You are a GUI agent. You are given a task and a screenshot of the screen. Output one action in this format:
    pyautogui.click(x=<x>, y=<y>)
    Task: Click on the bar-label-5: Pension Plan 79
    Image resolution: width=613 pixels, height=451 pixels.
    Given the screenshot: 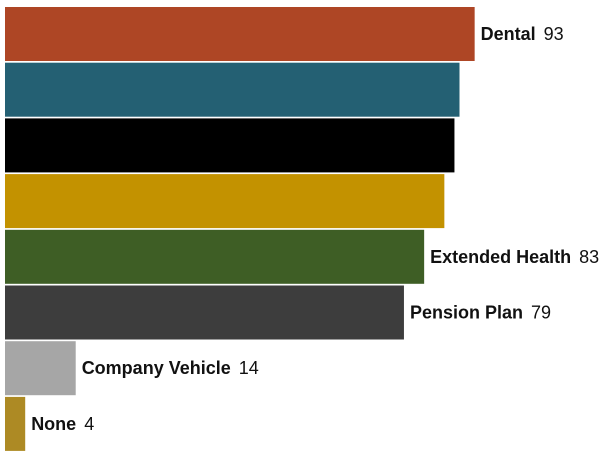 What is the action you would take?
    pyautogui.click(x=480, y=313)
    